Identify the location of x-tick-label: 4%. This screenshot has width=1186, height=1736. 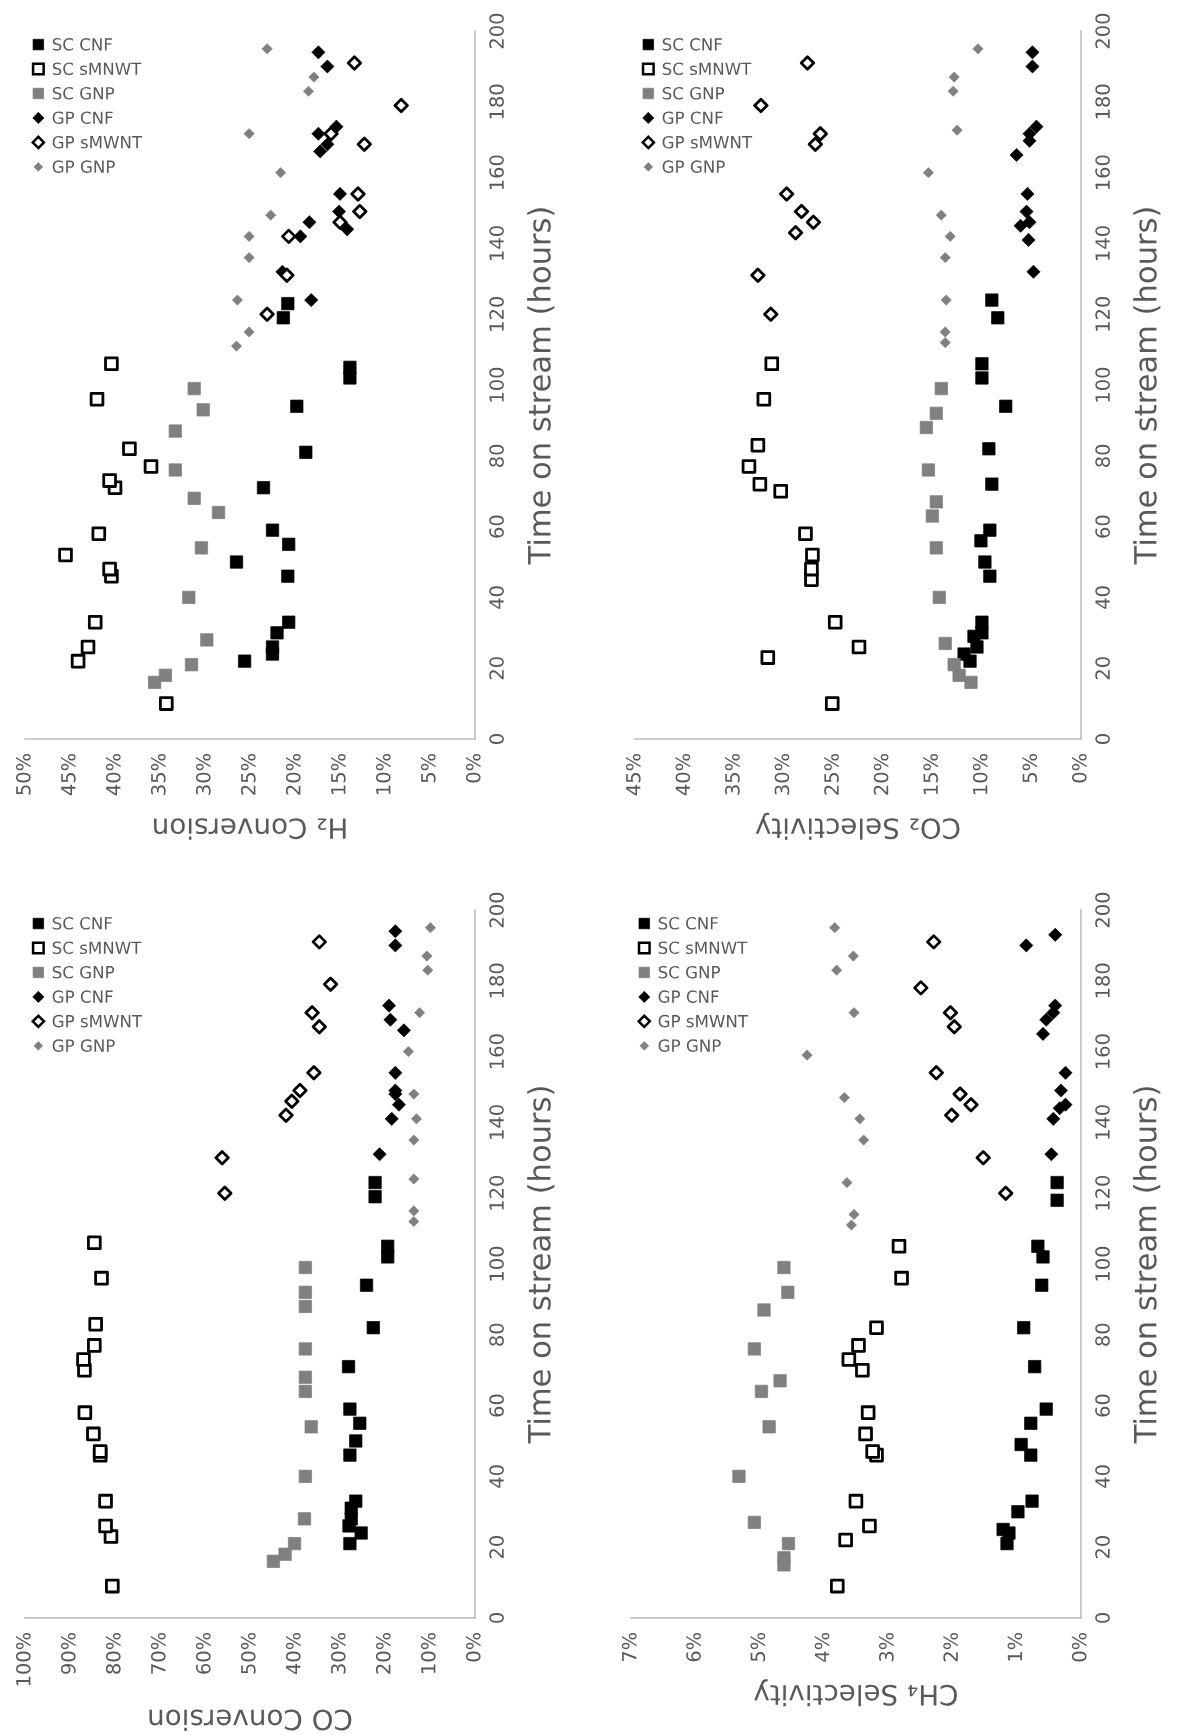
(822, 1647).